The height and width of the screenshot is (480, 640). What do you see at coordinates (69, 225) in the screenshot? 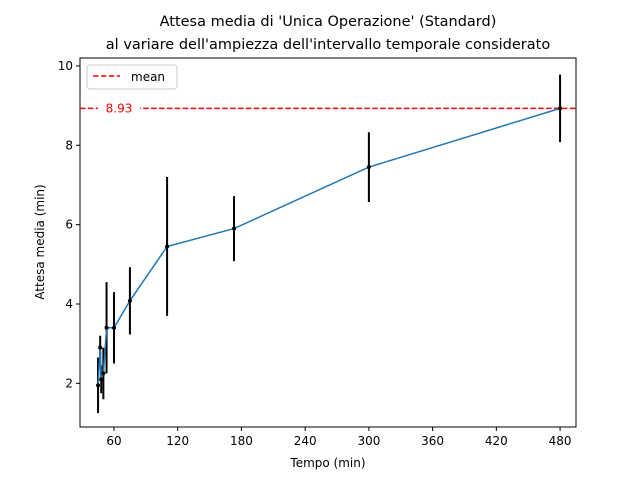
I see `y-tick-label: 6` at bounding box center [69, 225].